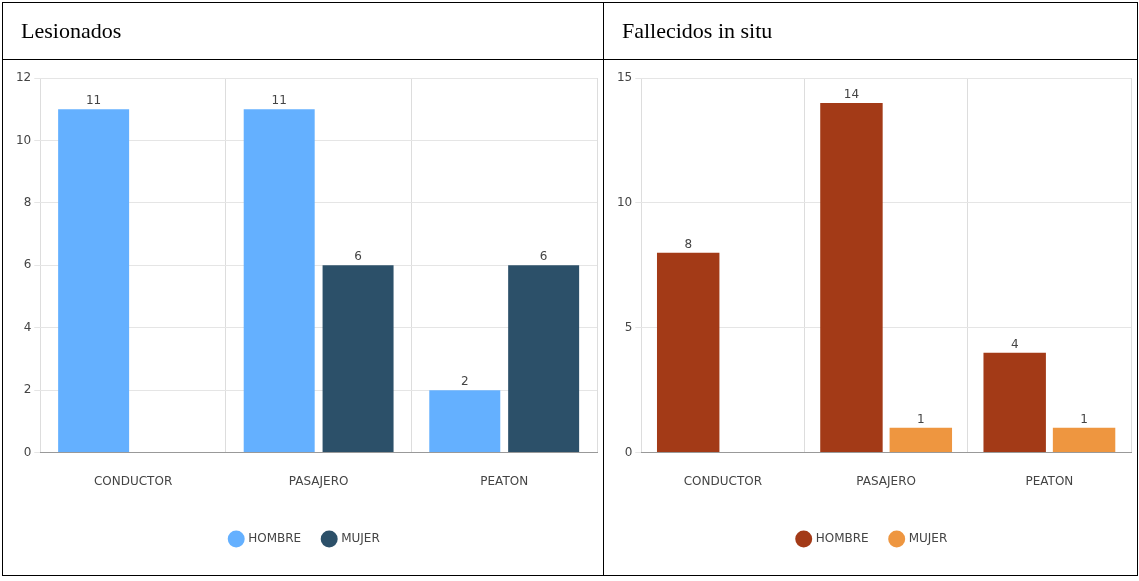 Image resolution: width=1139 pixels, height=581 pixels. I want to click on y-tick-label: 5, so click(628, 326).